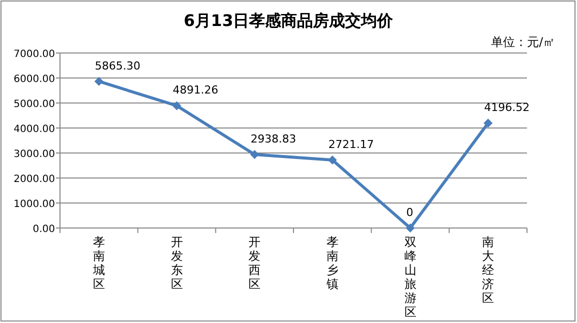  I want to click on y-tick-label: 1000.00, so click(34, 204).